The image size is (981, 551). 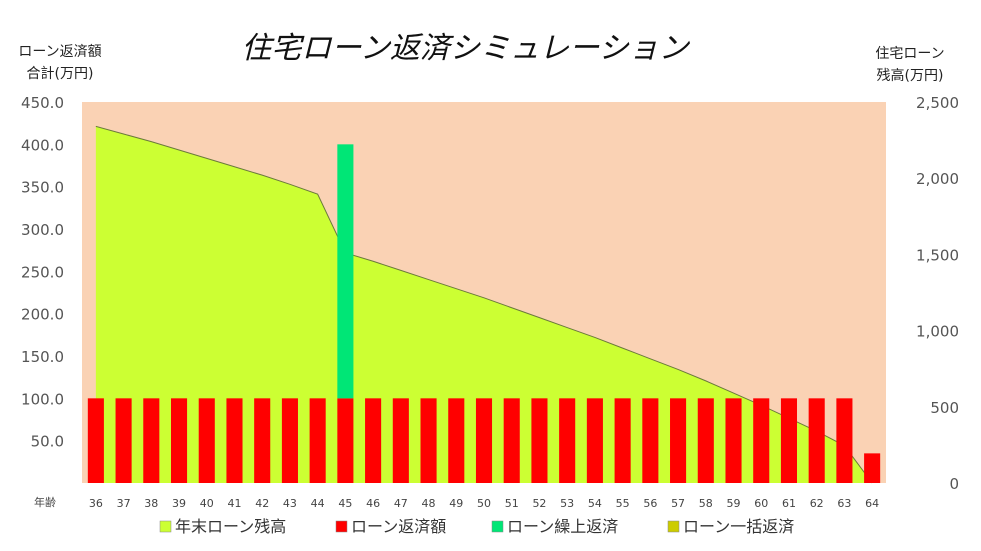 I want to click on bar-ローン返済額-46, so click(x=373, y=440).